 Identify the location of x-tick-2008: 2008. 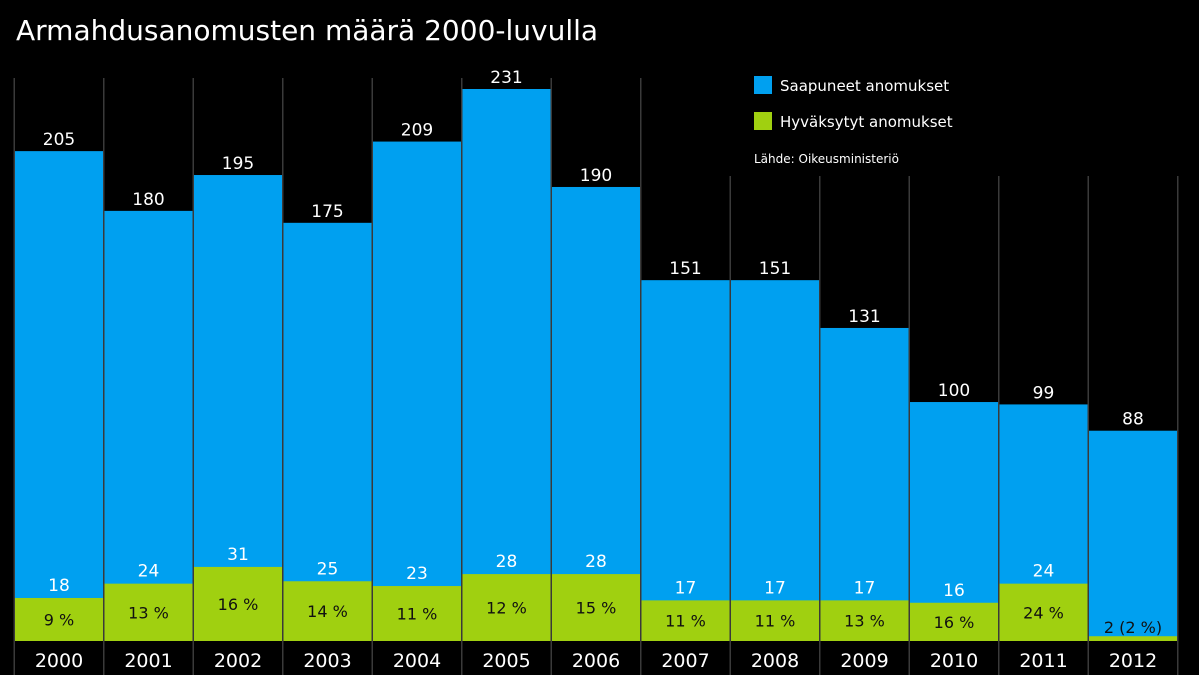
(775, 661).